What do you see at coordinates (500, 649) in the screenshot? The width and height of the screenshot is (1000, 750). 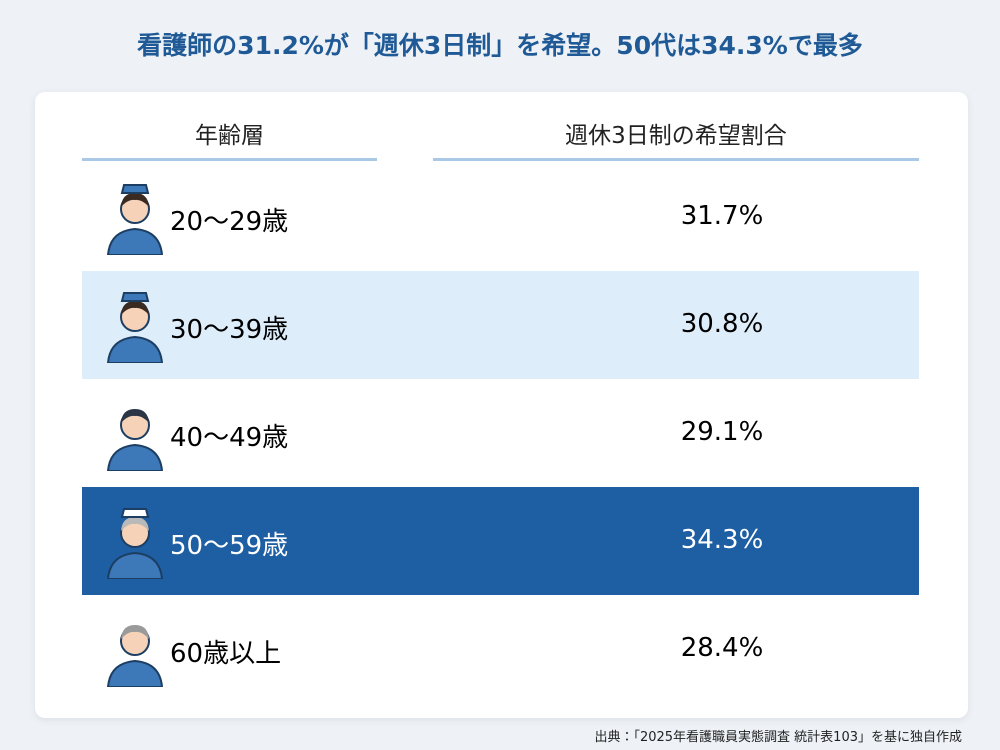 I see `table-row: 60歳以上 28.4%` at bounding box center [500, 649].